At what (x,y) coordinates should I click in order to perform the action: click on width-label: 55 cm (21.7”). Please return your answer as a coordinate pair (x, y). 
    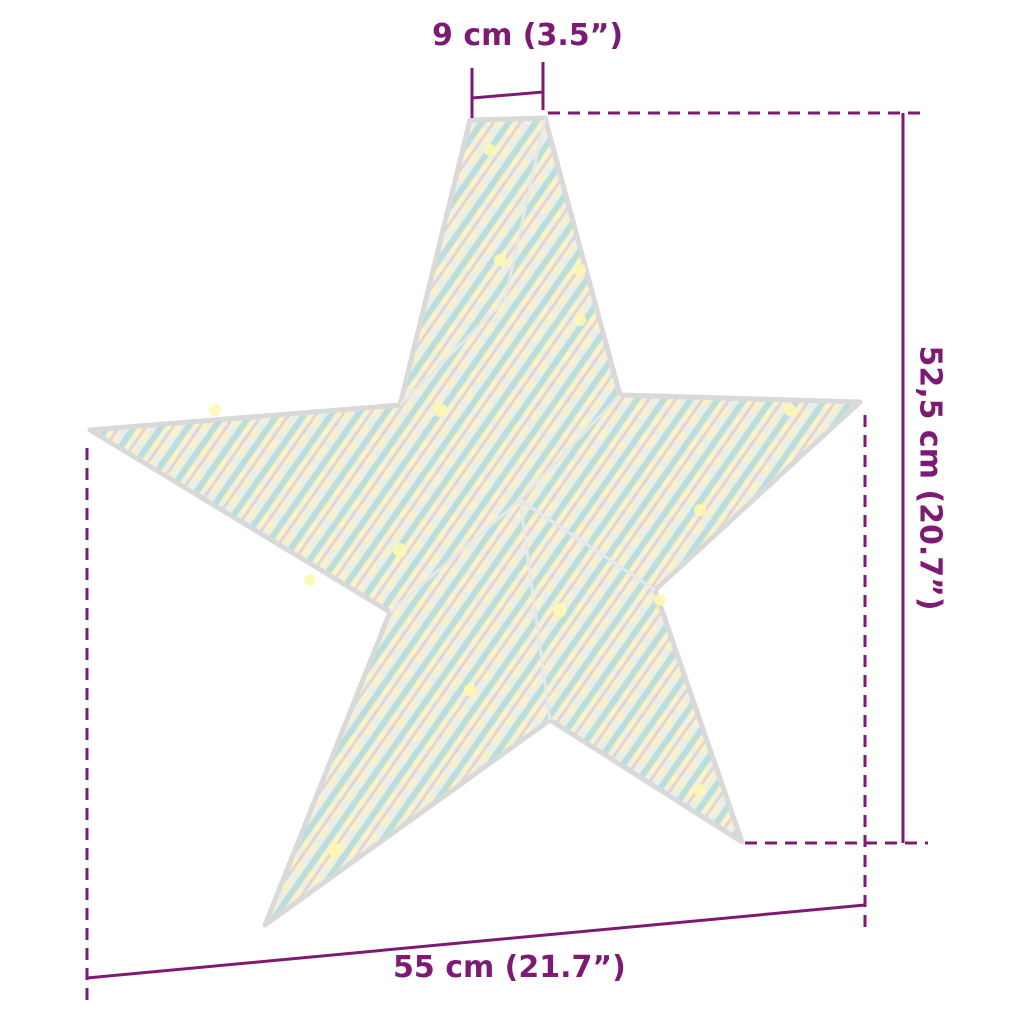
    Looking at the image, I should click on (509, 967).